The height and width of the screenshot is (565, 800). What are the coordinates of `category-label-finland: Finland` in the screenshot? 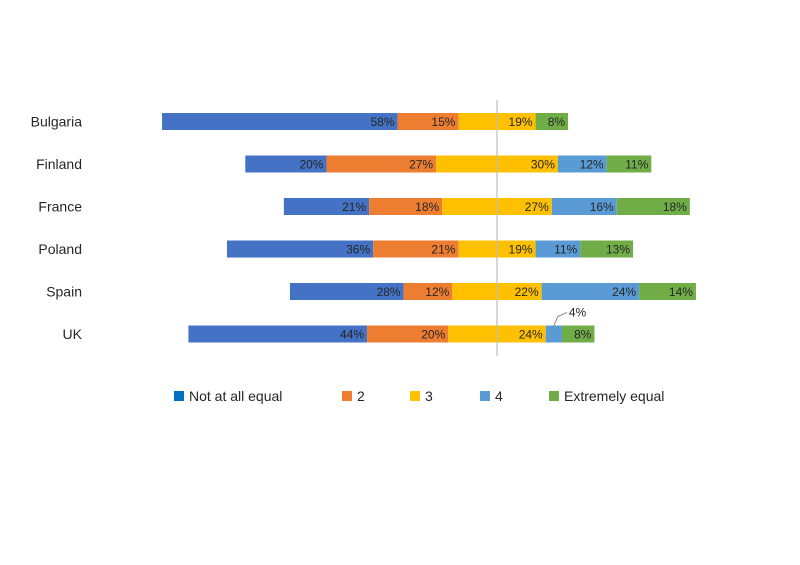 It's located at (59, 164).